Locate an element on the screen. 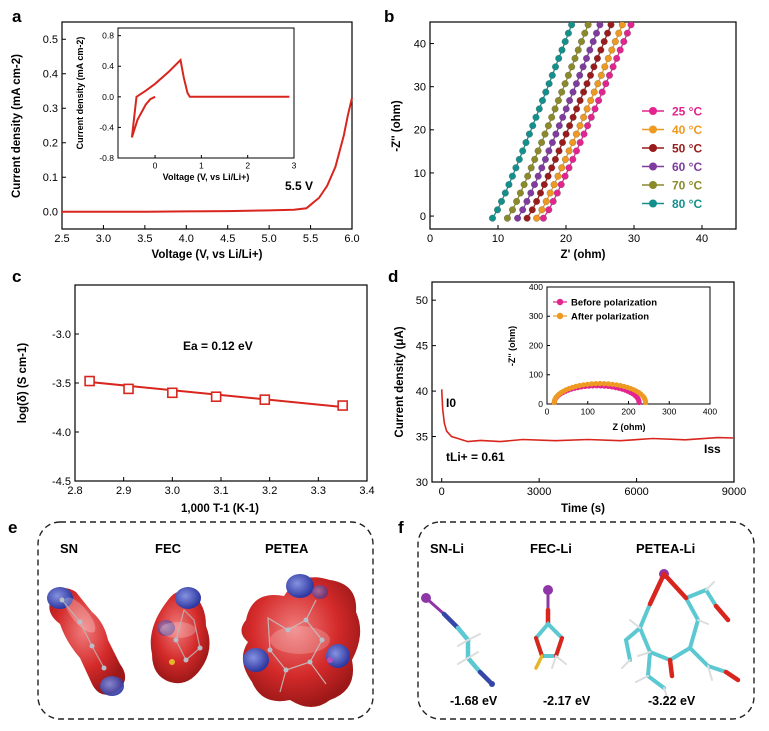 Image resolution: width=769 pixels, height=731 pixels. panel-a-annotation: 5.5 V is located at coordinates (299, 186).